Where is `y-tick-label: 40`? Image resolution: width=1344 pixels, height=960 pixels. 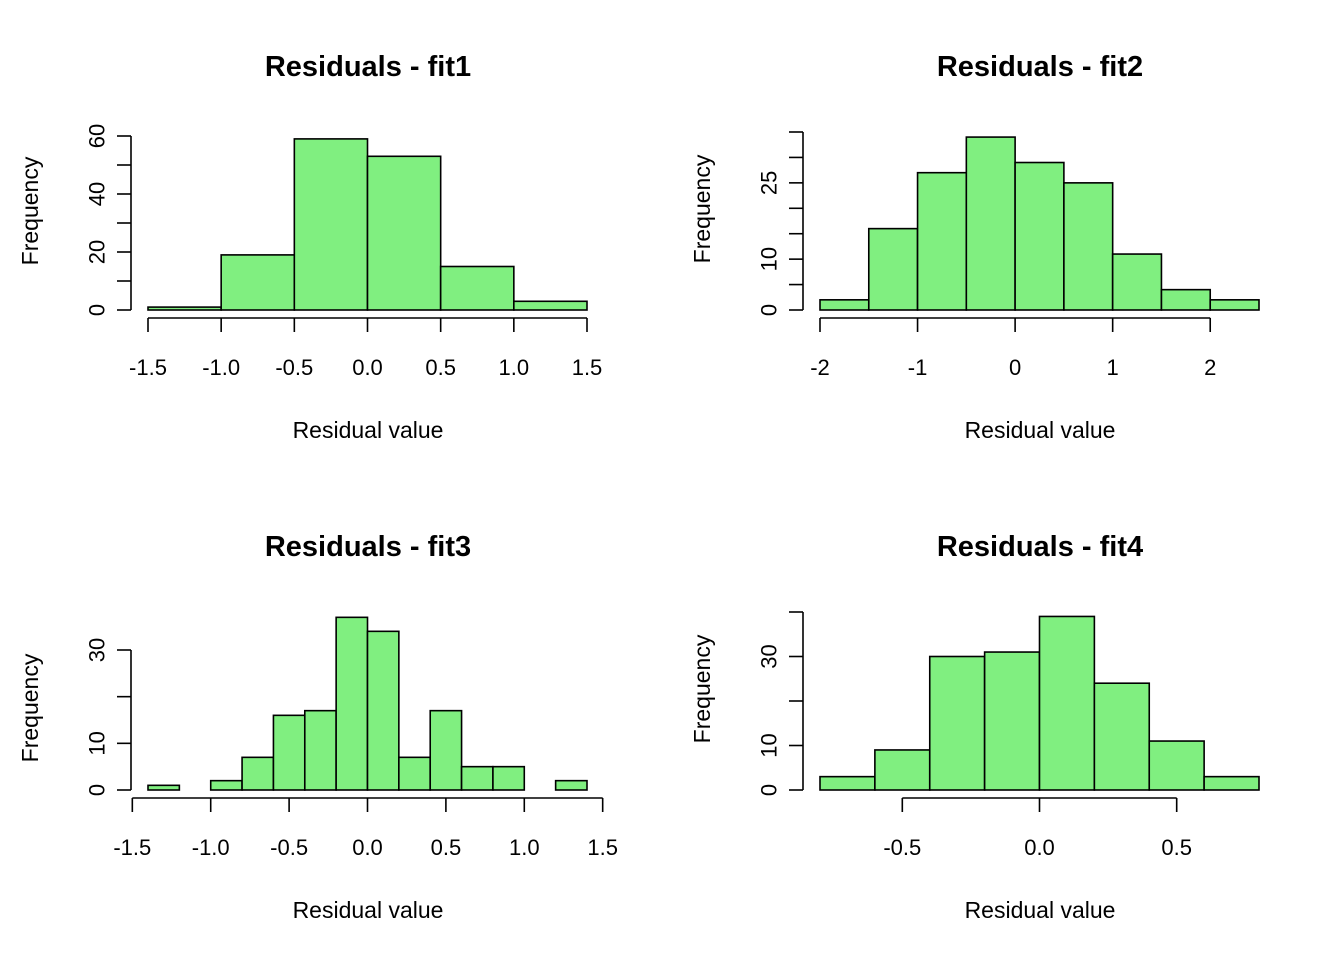
y-tick-label: 40 is located at coordinates (97, 194).